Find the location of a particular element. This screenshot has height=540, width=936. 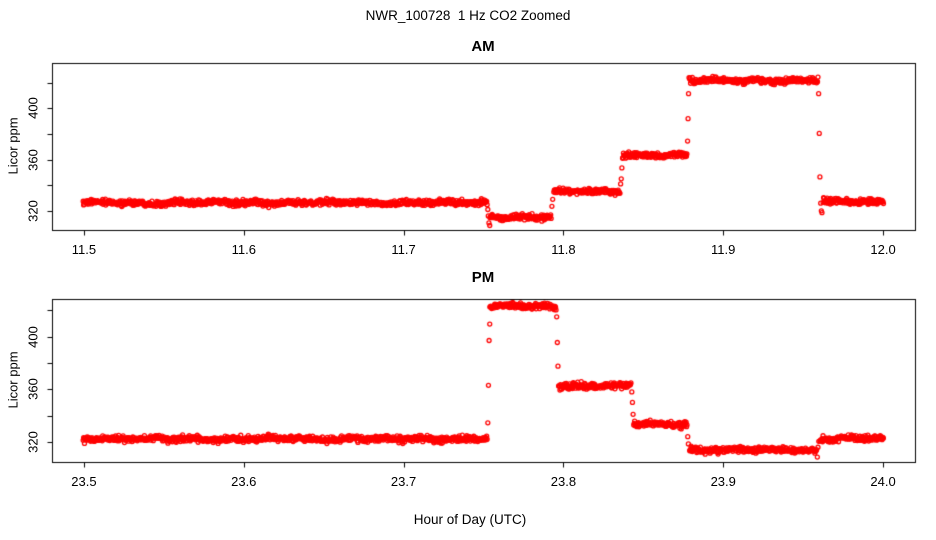

x-tick-label: 11.8 is located at coordinates (563, 249).